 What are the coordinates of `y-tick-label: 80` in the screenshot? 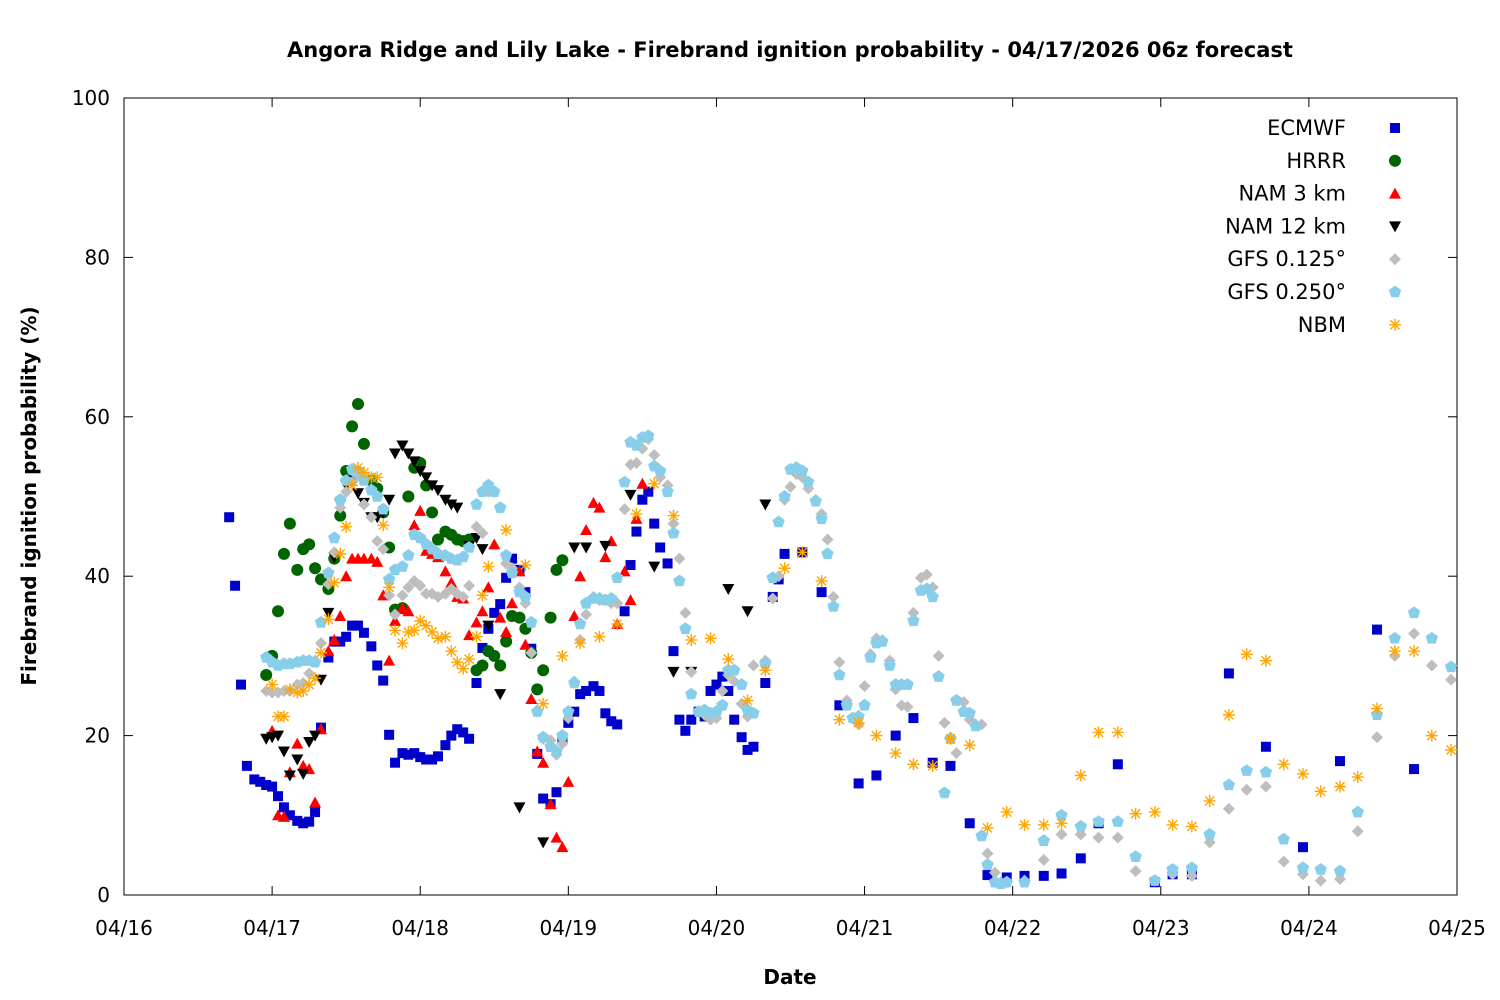 It's located at (97, 257).